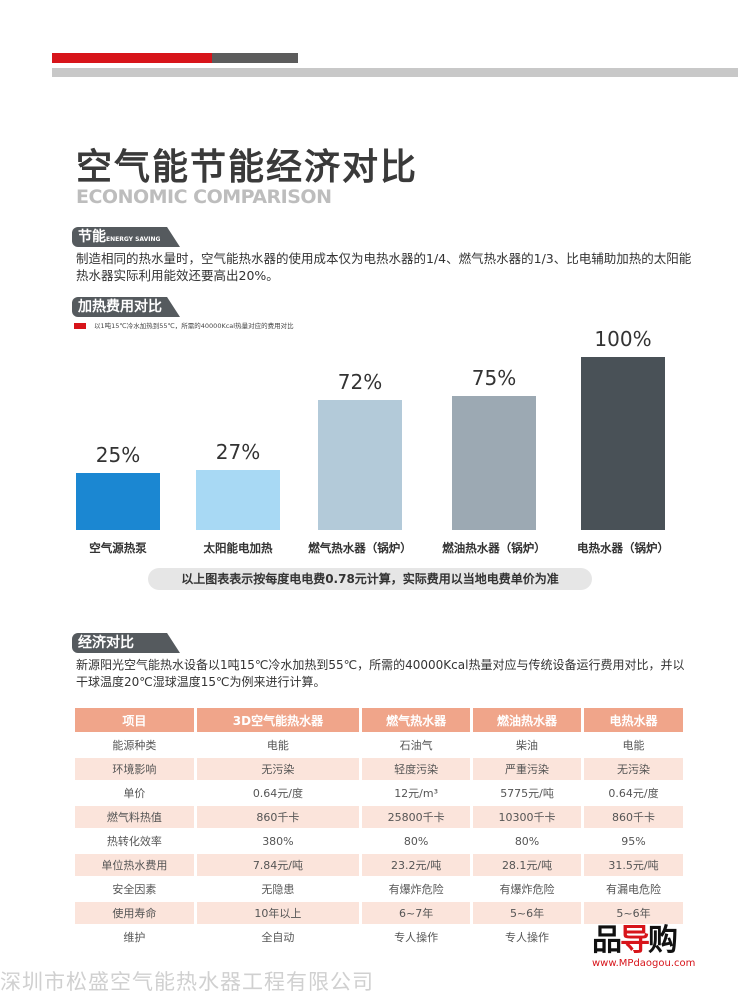 This screenshot has height=1000, width=738. What do you see at coordinates (623, 548) in the screenshot?
I see `bar-category-label: 电热水器（锅炉）` at bounding box center [623, 548].